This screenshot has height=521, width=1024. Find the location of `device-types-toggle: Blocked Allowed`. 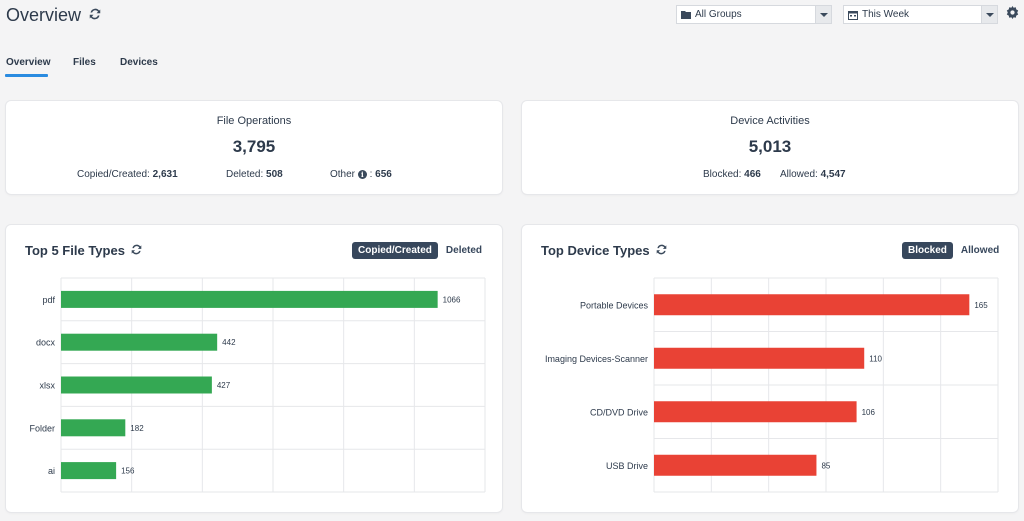

device-types-toggle: Blocked Allowed is located at coordinates (953, 250).